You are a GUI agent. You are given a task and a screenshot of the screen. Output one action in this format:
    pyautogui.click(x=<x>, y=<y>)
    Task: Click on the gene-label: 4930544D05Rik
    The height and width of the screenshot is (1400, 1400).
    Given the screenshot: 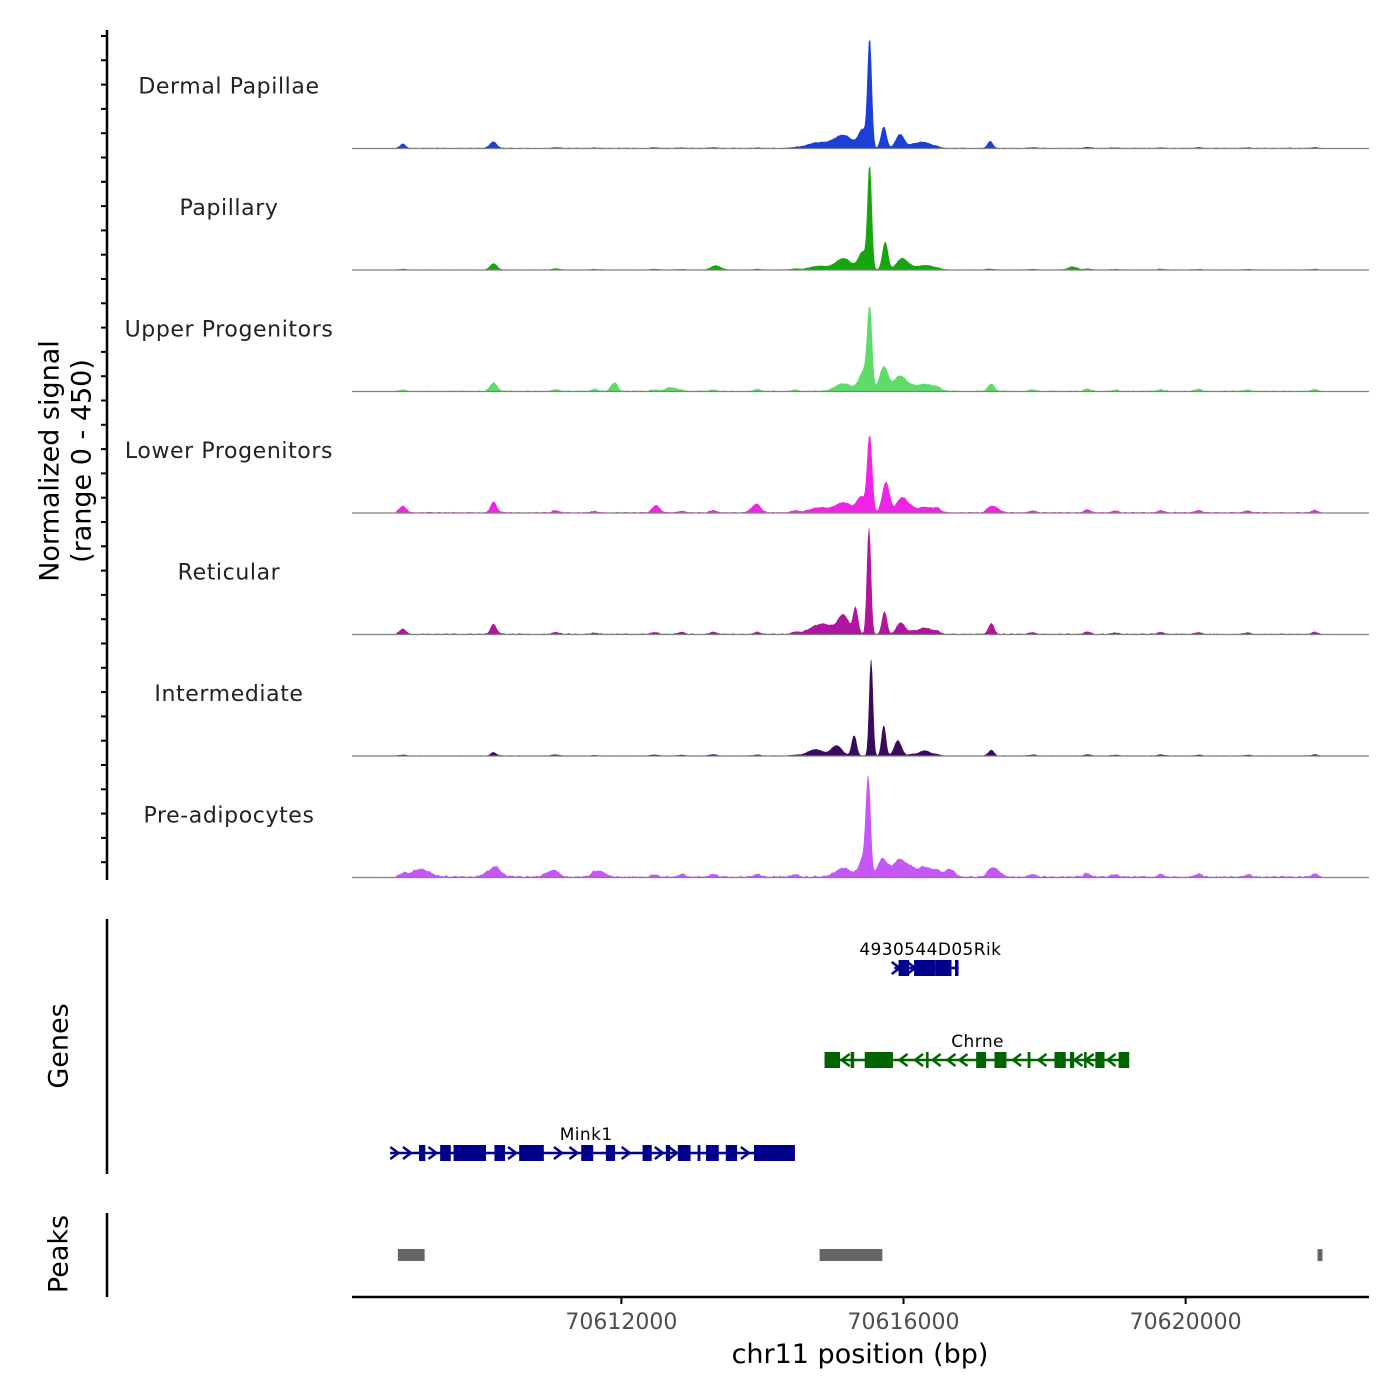 What is the action you would take?
    pyautogui.click(x=930, y=950)
    